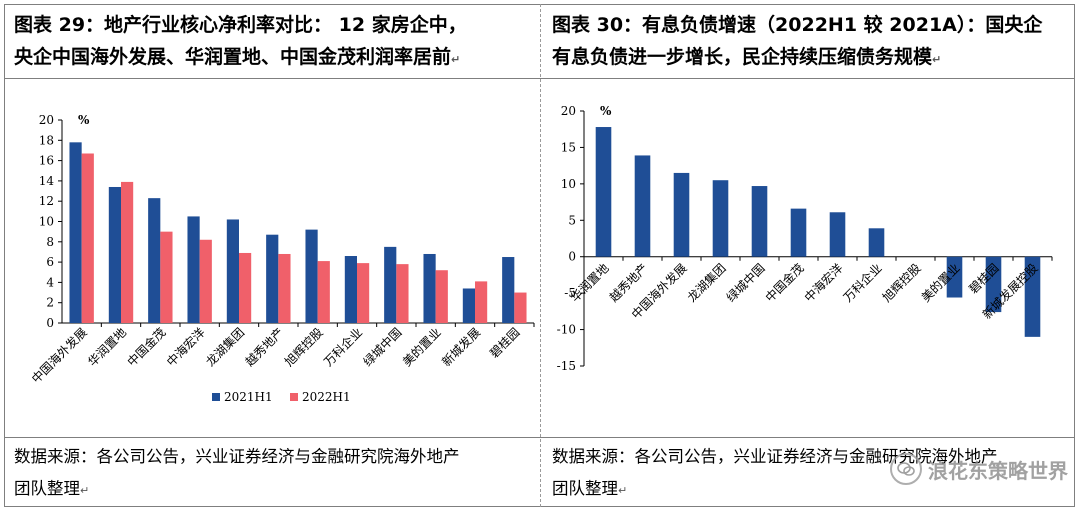 The image size is (1080, 512). I want to click on right-source-line2-text: 团队整理, so click(585, 488).